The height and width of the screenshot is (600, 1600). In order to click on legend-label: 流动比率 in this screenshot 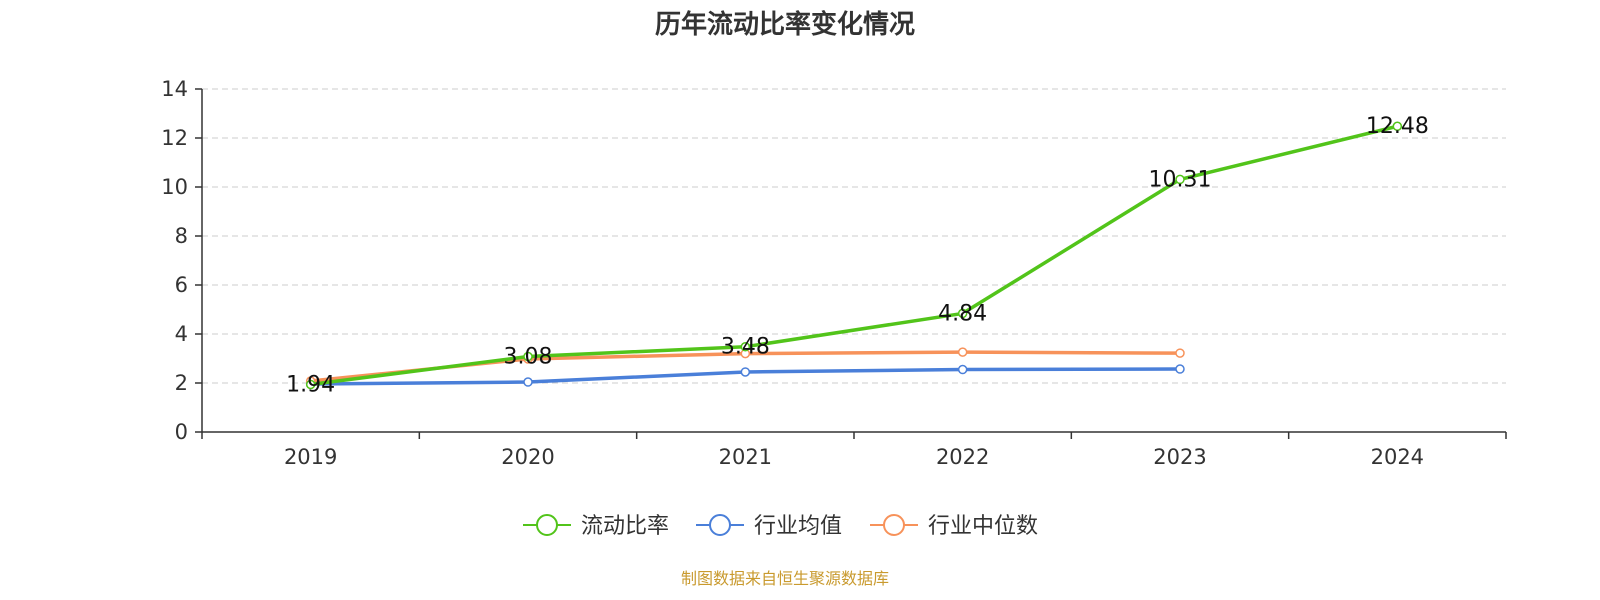, I will do `click(625, 526)`.